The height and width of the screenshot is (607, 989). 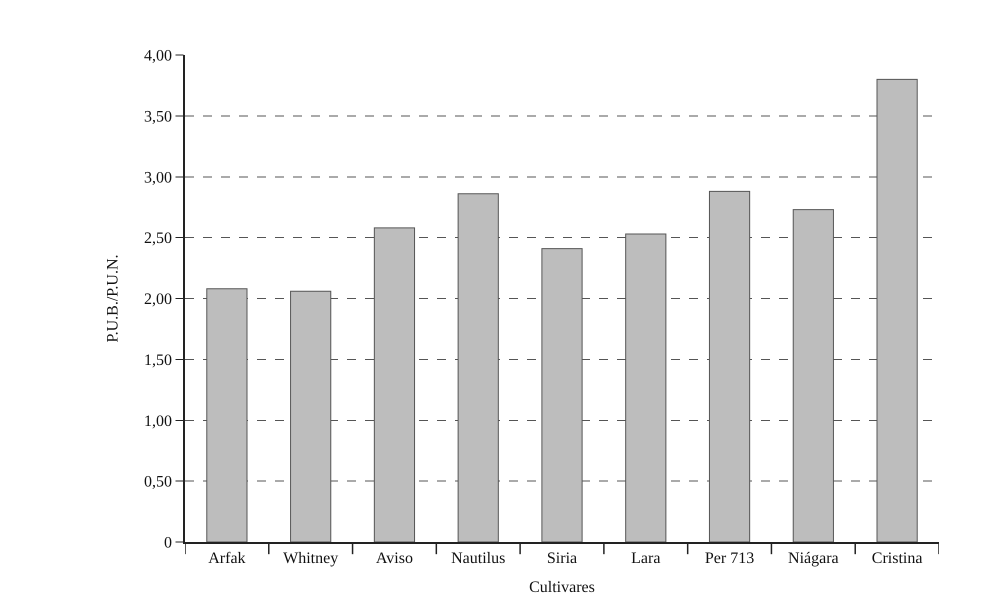 I want to click on y-tick-label: 1,00, so click(x=158, y=421).